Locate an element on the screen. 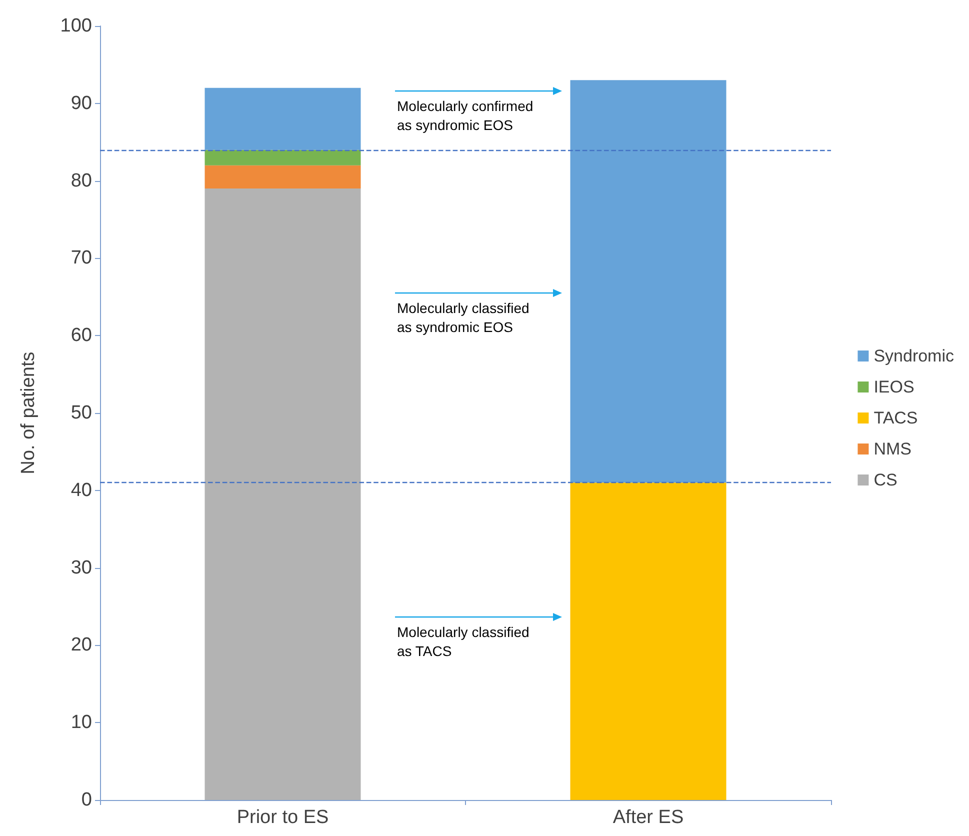 The width and height of the screenshot is (969, 836). y-tick-label: 40 is located at coordinates (81, 490).